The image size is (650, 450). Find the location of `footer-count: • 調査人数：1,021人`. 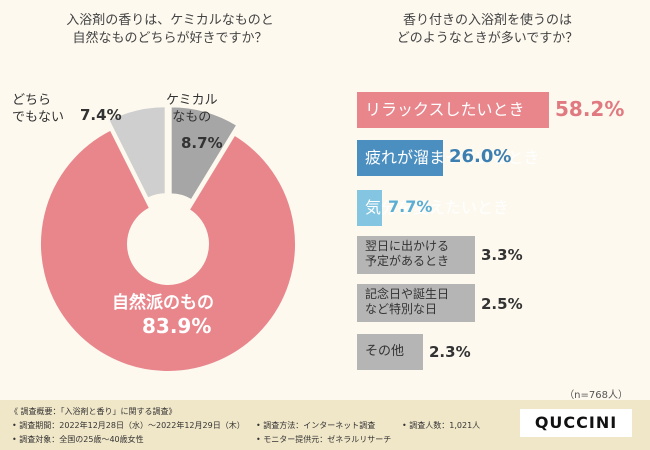

footer-count: • 調査人数：1,021人 is located at coordinates (441, 425).